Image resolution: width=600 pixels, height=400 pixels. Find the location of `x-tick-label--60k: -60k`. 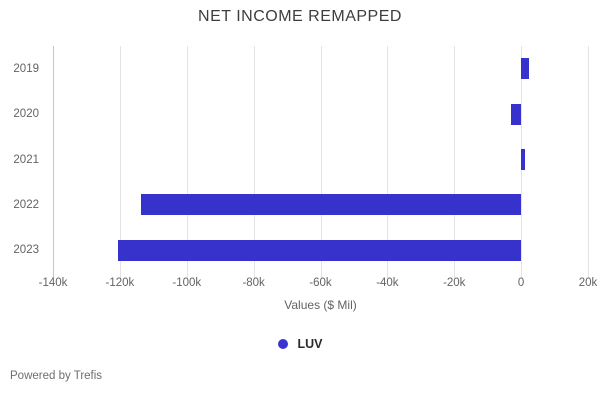

x-tick-label--60k: -60k is located at coordinates (320, 283).